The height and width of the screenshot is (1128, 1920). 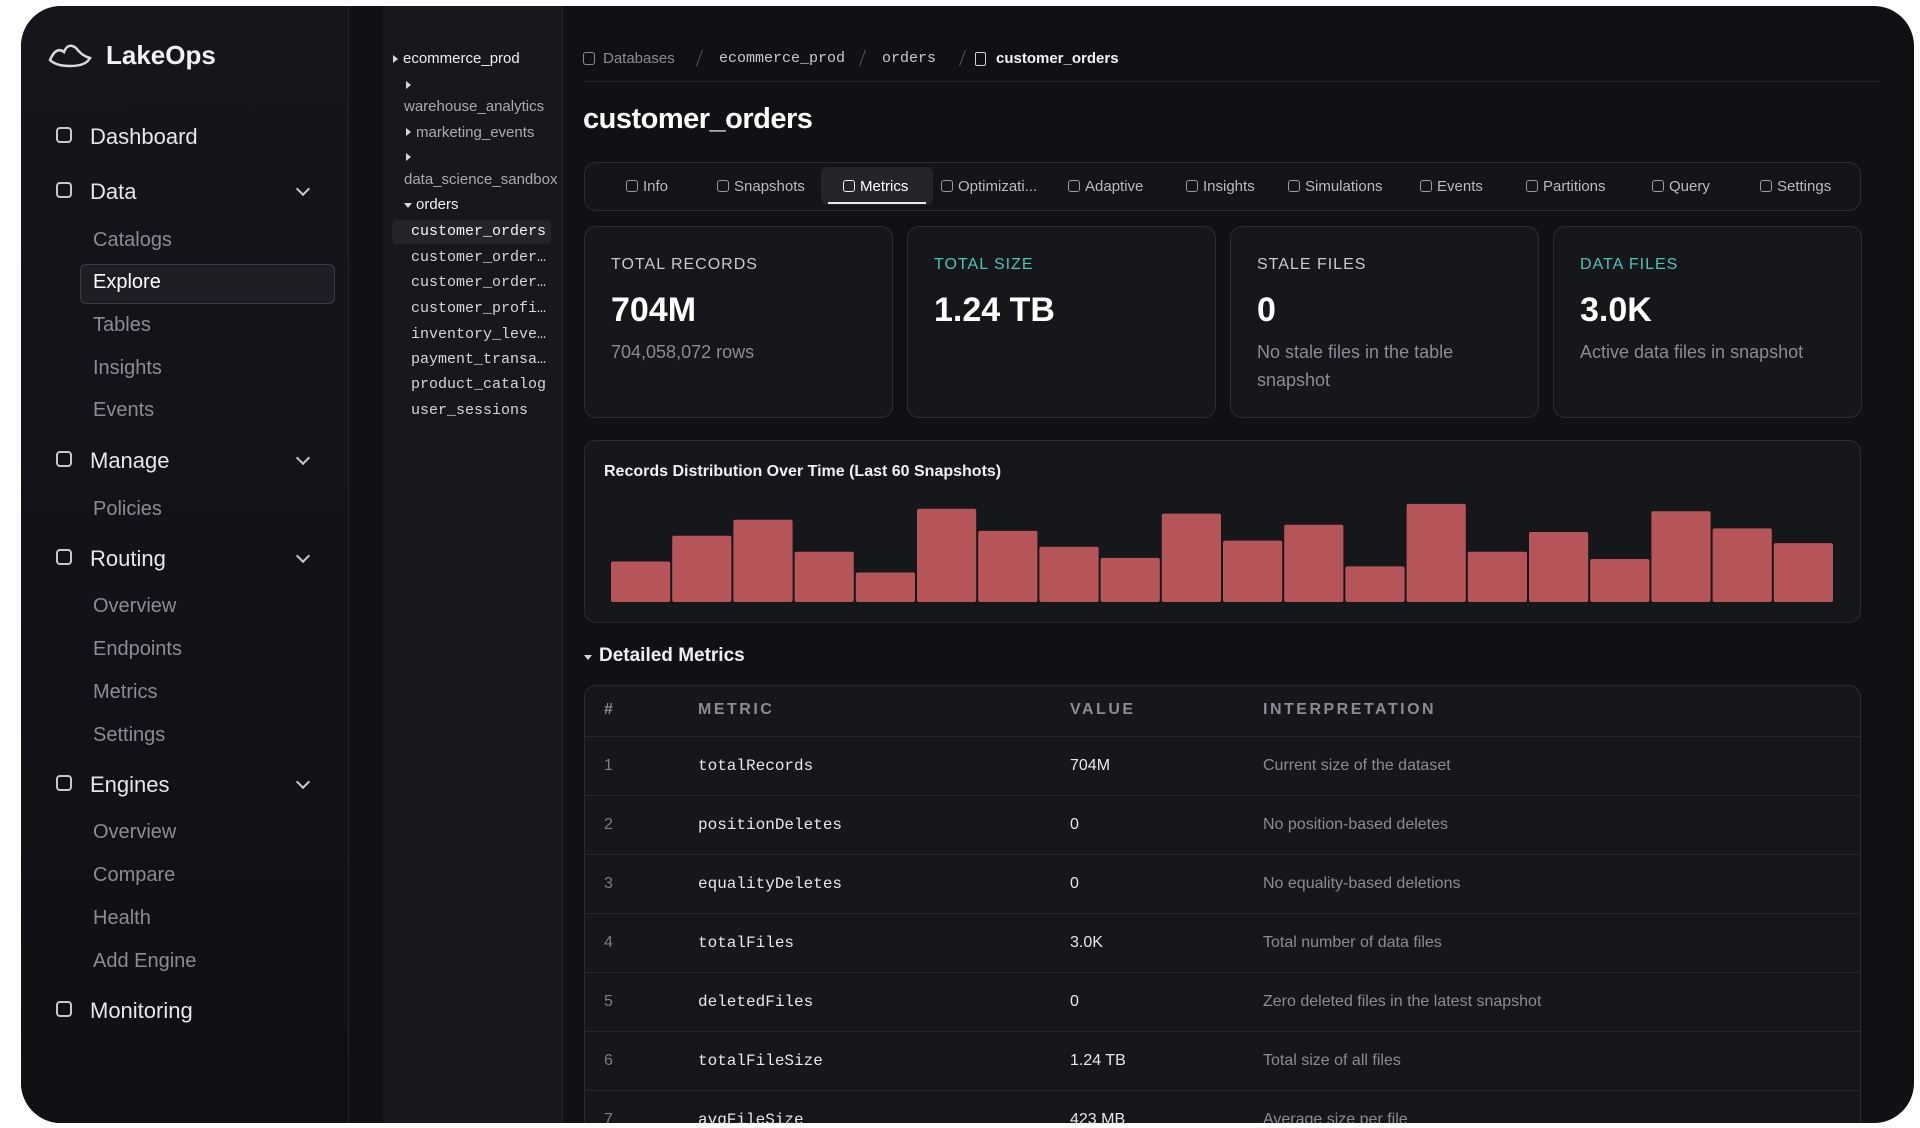 What do you see at coordinates (481, 179) in the screenshot?
I see `tree-schema: data_science_sandbox` at bounding box center [481, 179].